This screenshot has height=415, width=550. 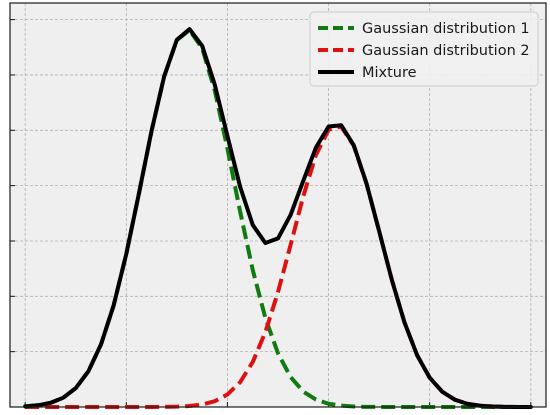 I want to click on legend-box, so click(x=424, y=49).